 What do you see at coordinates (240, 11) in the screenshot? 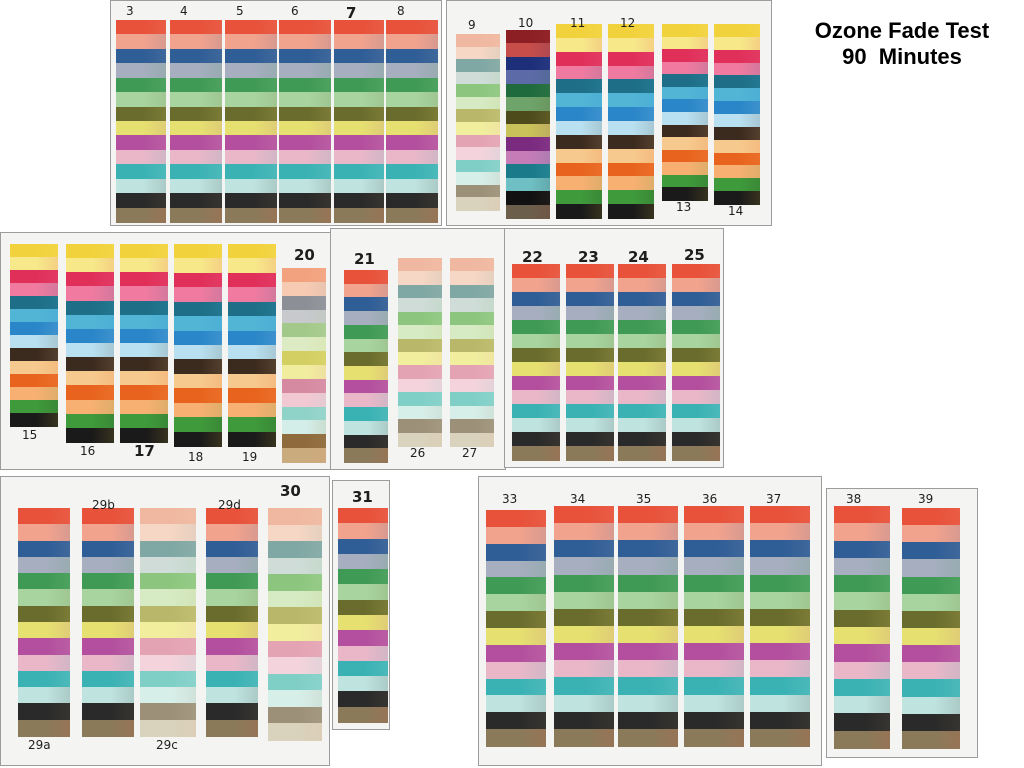
I see `strip-label-5: 5` at bounding box center [240, 11].